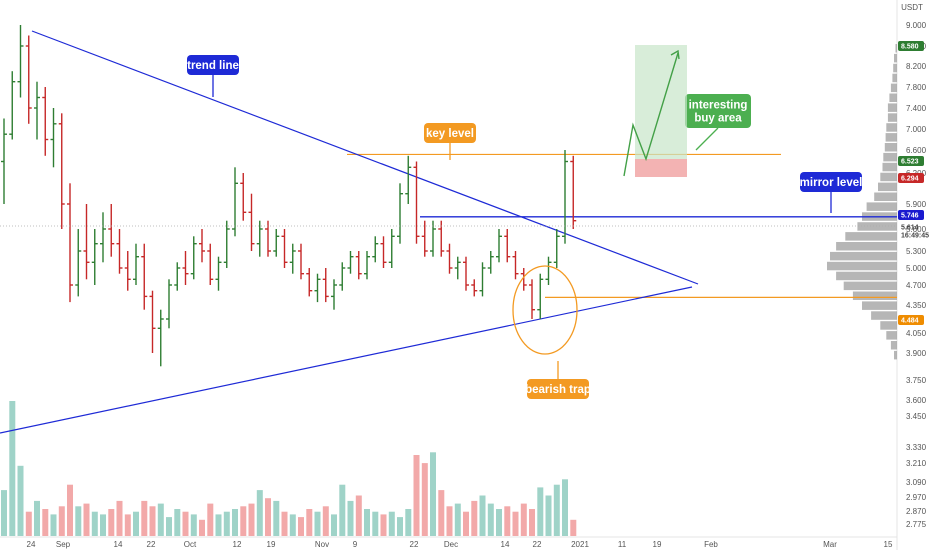 The width and height of the screenshot is (932, 550). I want to click on price-tick-label: 5.600, so click(916, 229).